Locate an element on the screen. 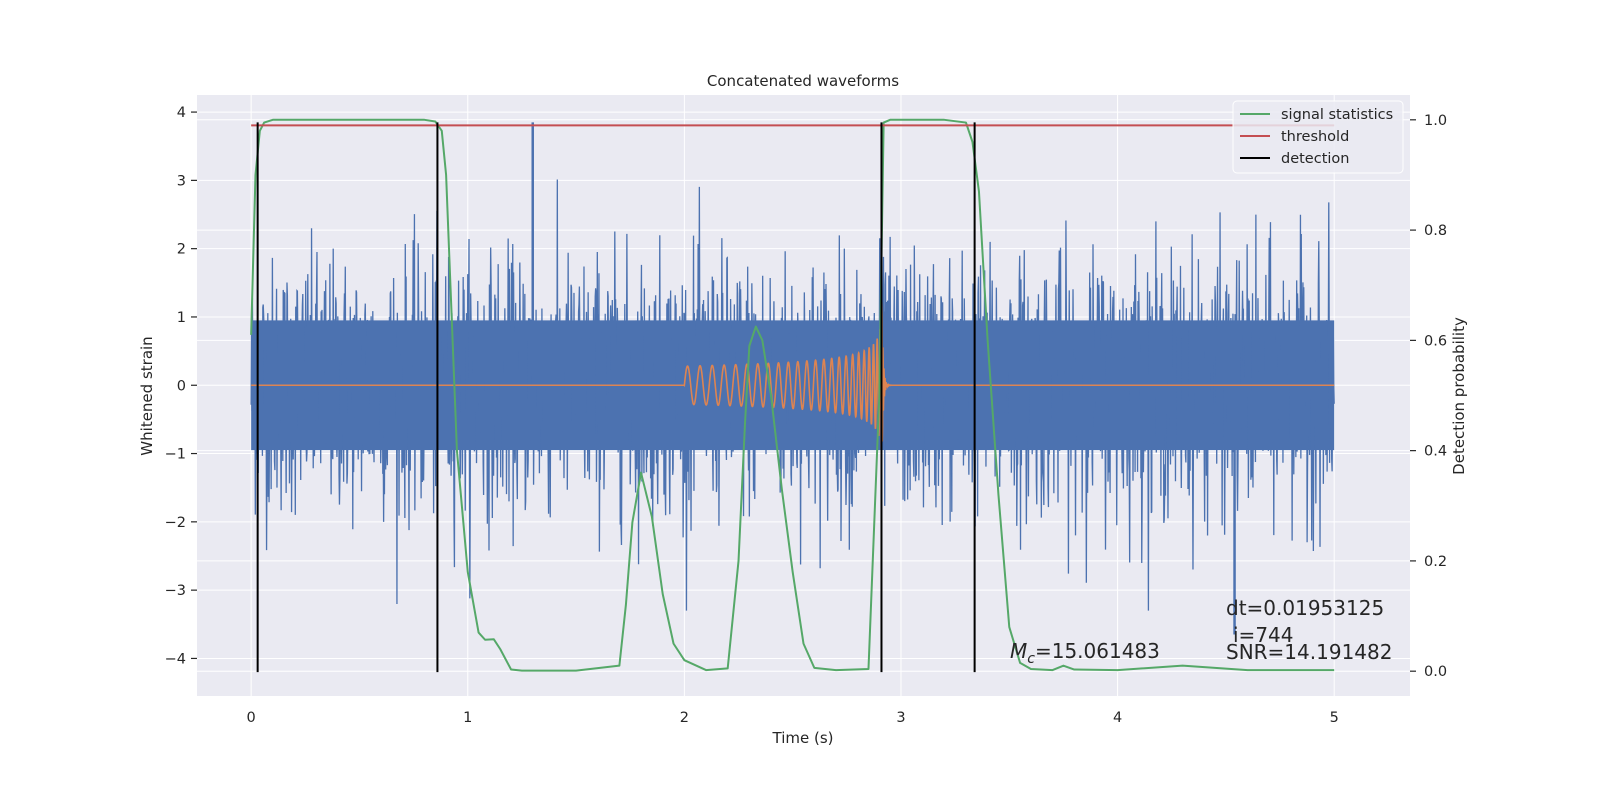  y-right-tick-label: 0.6 is located at coordinates (1435, 341).